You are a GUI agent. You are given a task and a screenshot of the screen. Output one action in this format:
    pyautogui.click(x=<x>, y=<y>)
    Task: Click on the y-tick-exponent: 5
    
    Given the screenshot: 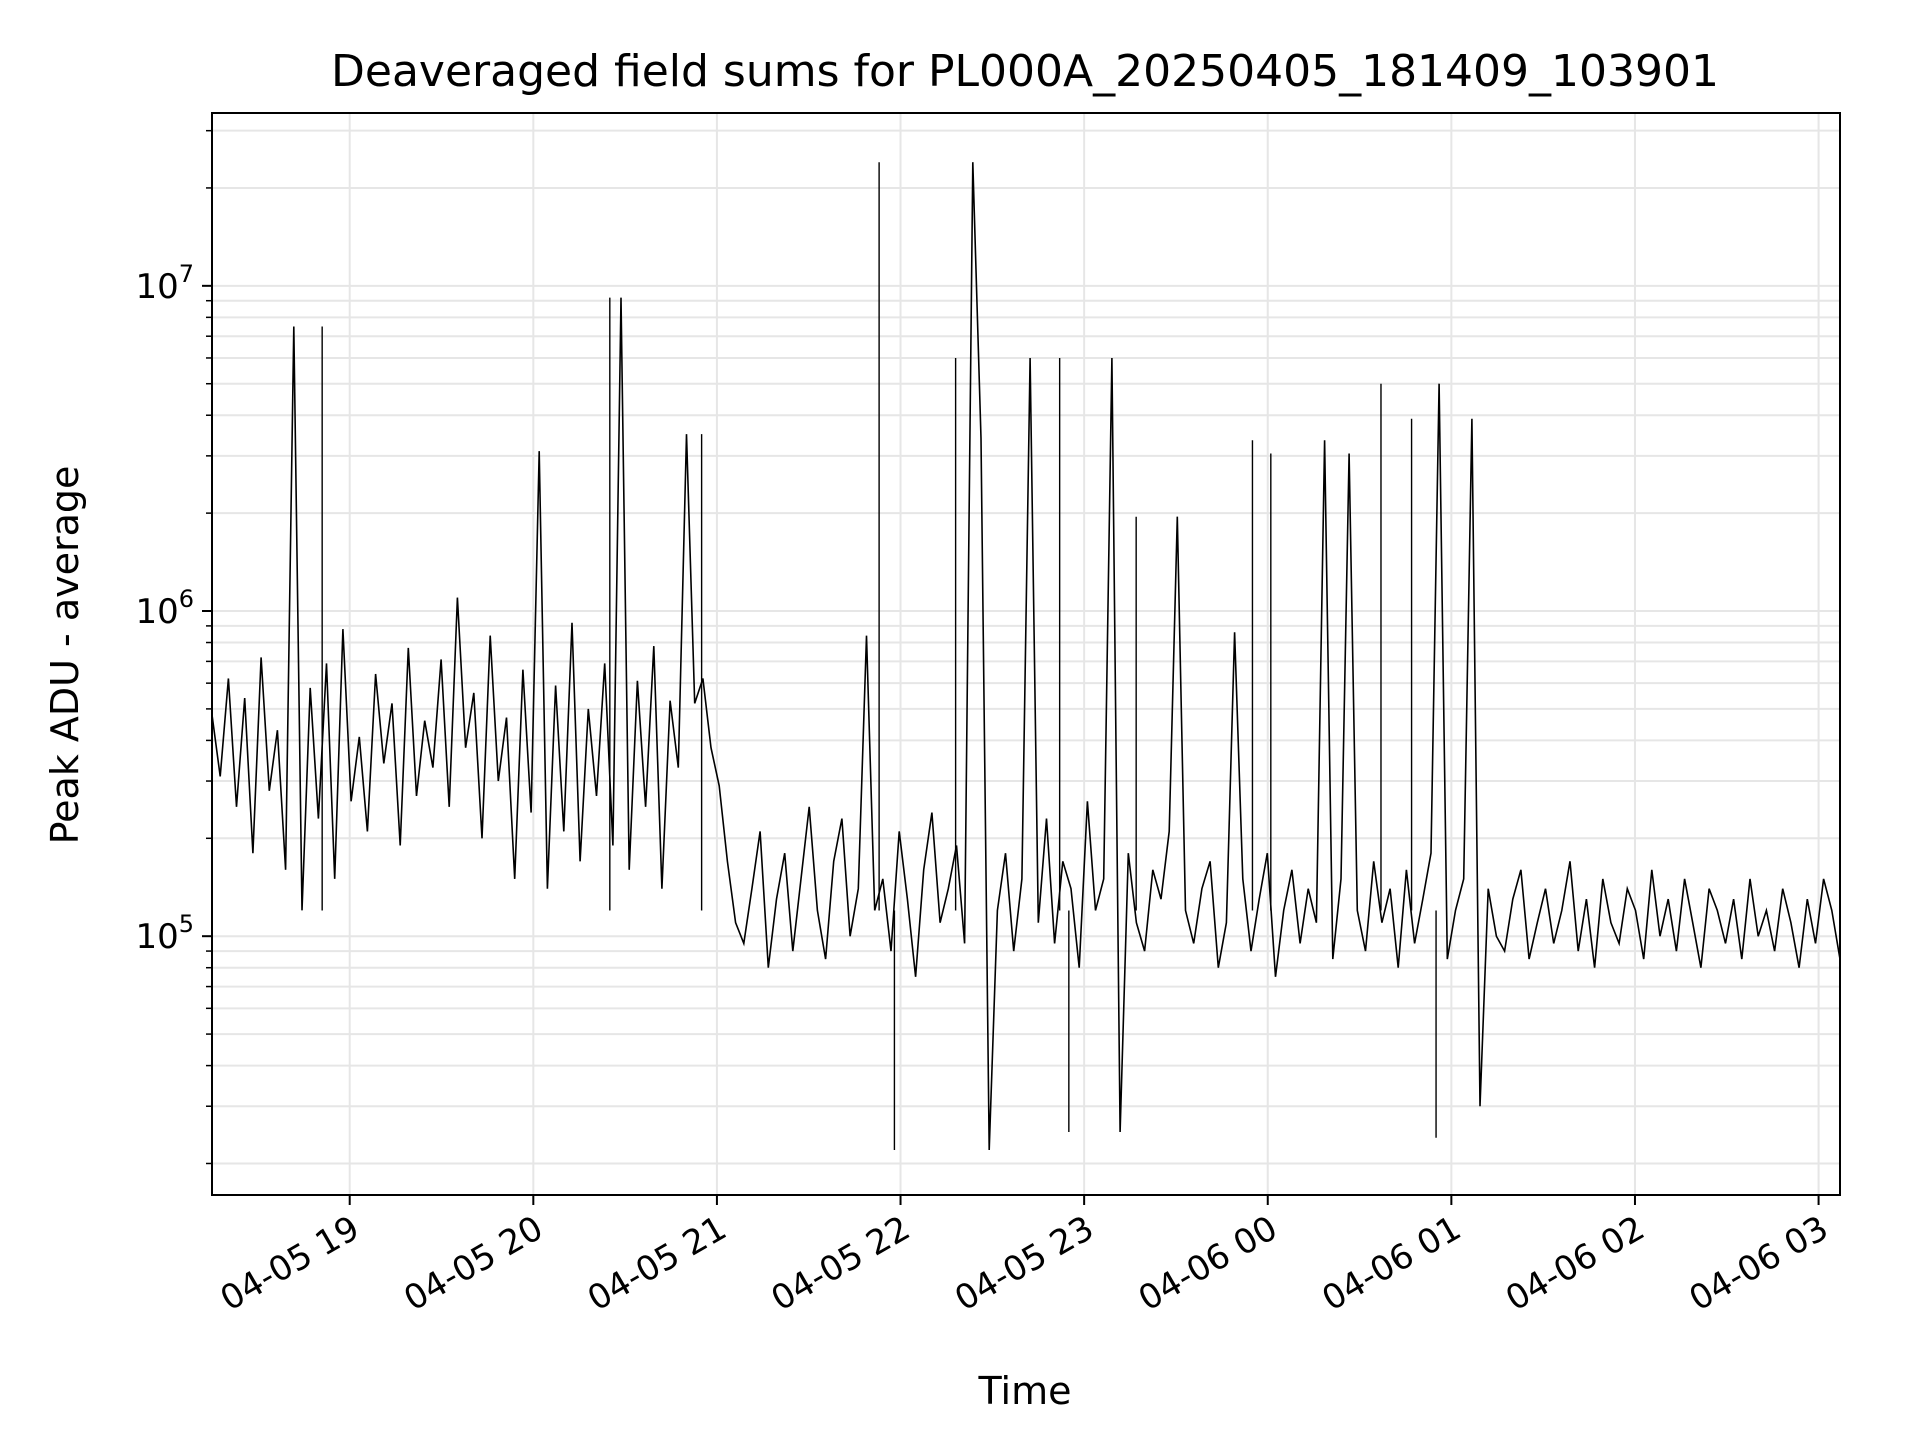 What is the action you would take?
    pyautogui.click(x=186, y=924)
    